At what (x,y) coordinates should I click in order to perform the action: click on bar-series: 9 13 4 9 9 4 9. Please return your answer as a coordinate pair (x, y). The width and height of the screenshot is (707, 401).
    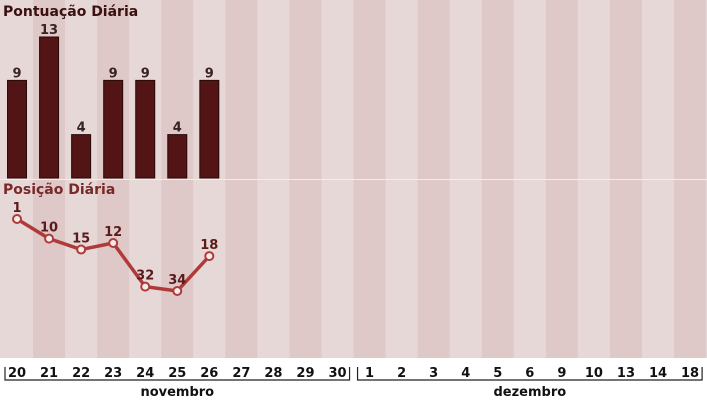
    Looking at the image, I should click on (113, 101).